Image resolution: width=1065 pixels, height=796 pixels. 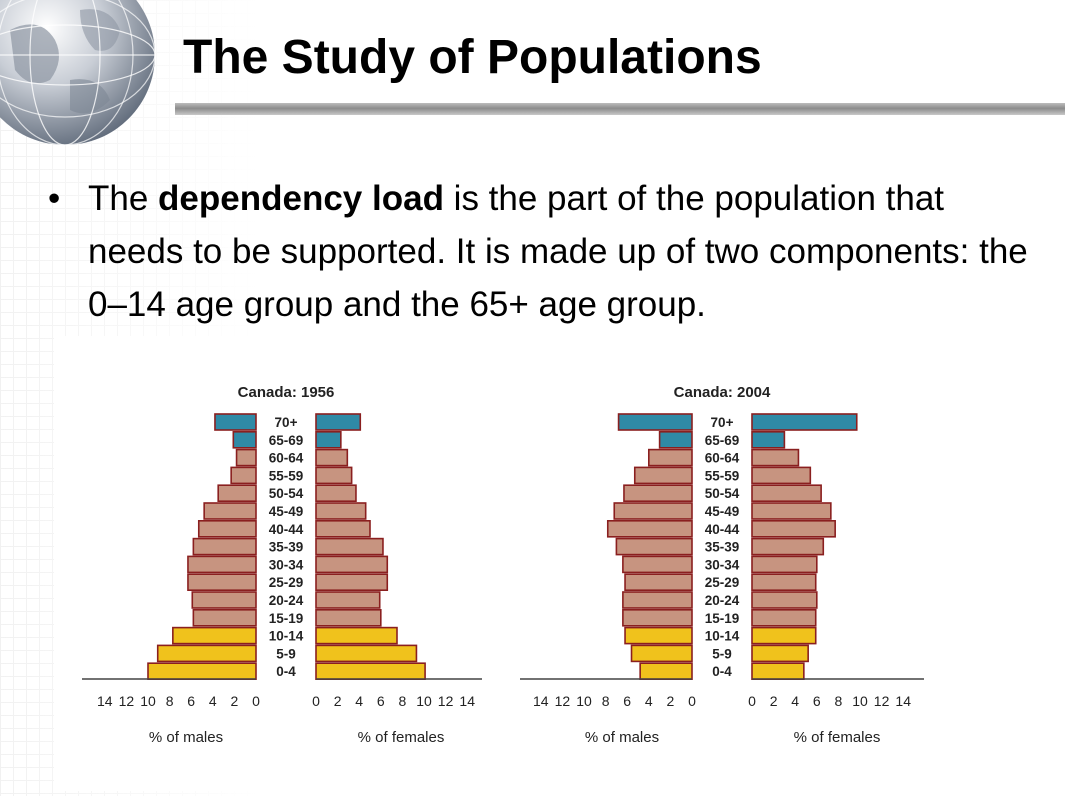 What do you see at coordinates (123, 198) in the screenshot?
I see `bullet-text-before: The` at bounding box center [123, 198].